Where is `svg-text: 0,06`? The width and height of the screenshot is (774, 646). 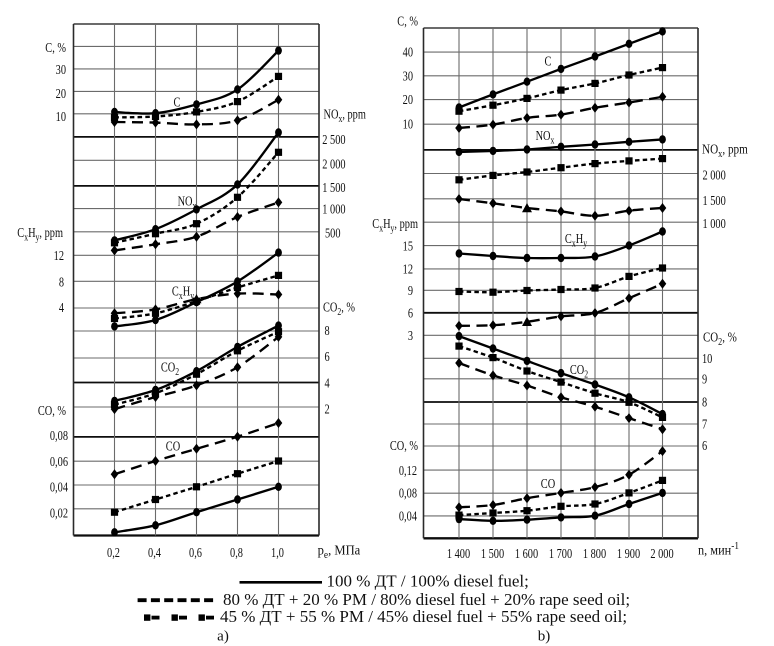 svg-text: 0,06 is located at coordinates (59, 461).